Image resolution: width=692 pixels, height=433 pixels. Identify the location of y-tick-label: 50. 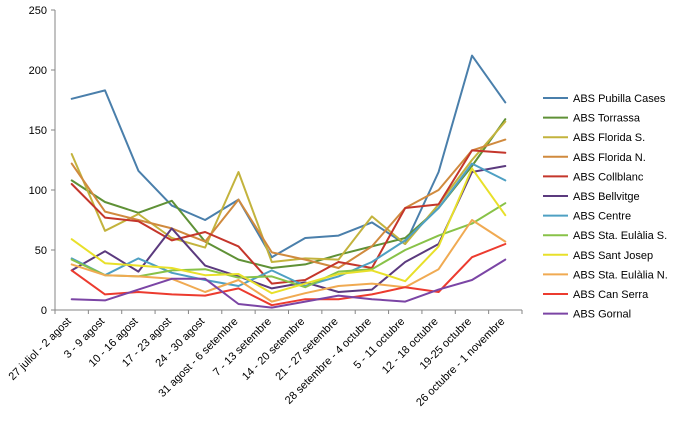
(41, 251).